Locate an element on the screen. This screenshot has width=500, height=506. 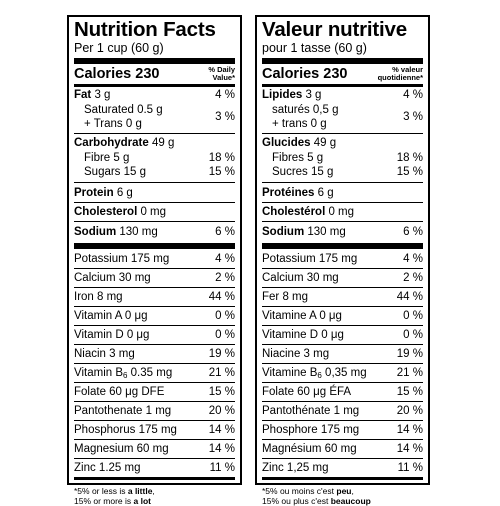
protein-row: Protein 6 g is located at coordinates (154, 192).